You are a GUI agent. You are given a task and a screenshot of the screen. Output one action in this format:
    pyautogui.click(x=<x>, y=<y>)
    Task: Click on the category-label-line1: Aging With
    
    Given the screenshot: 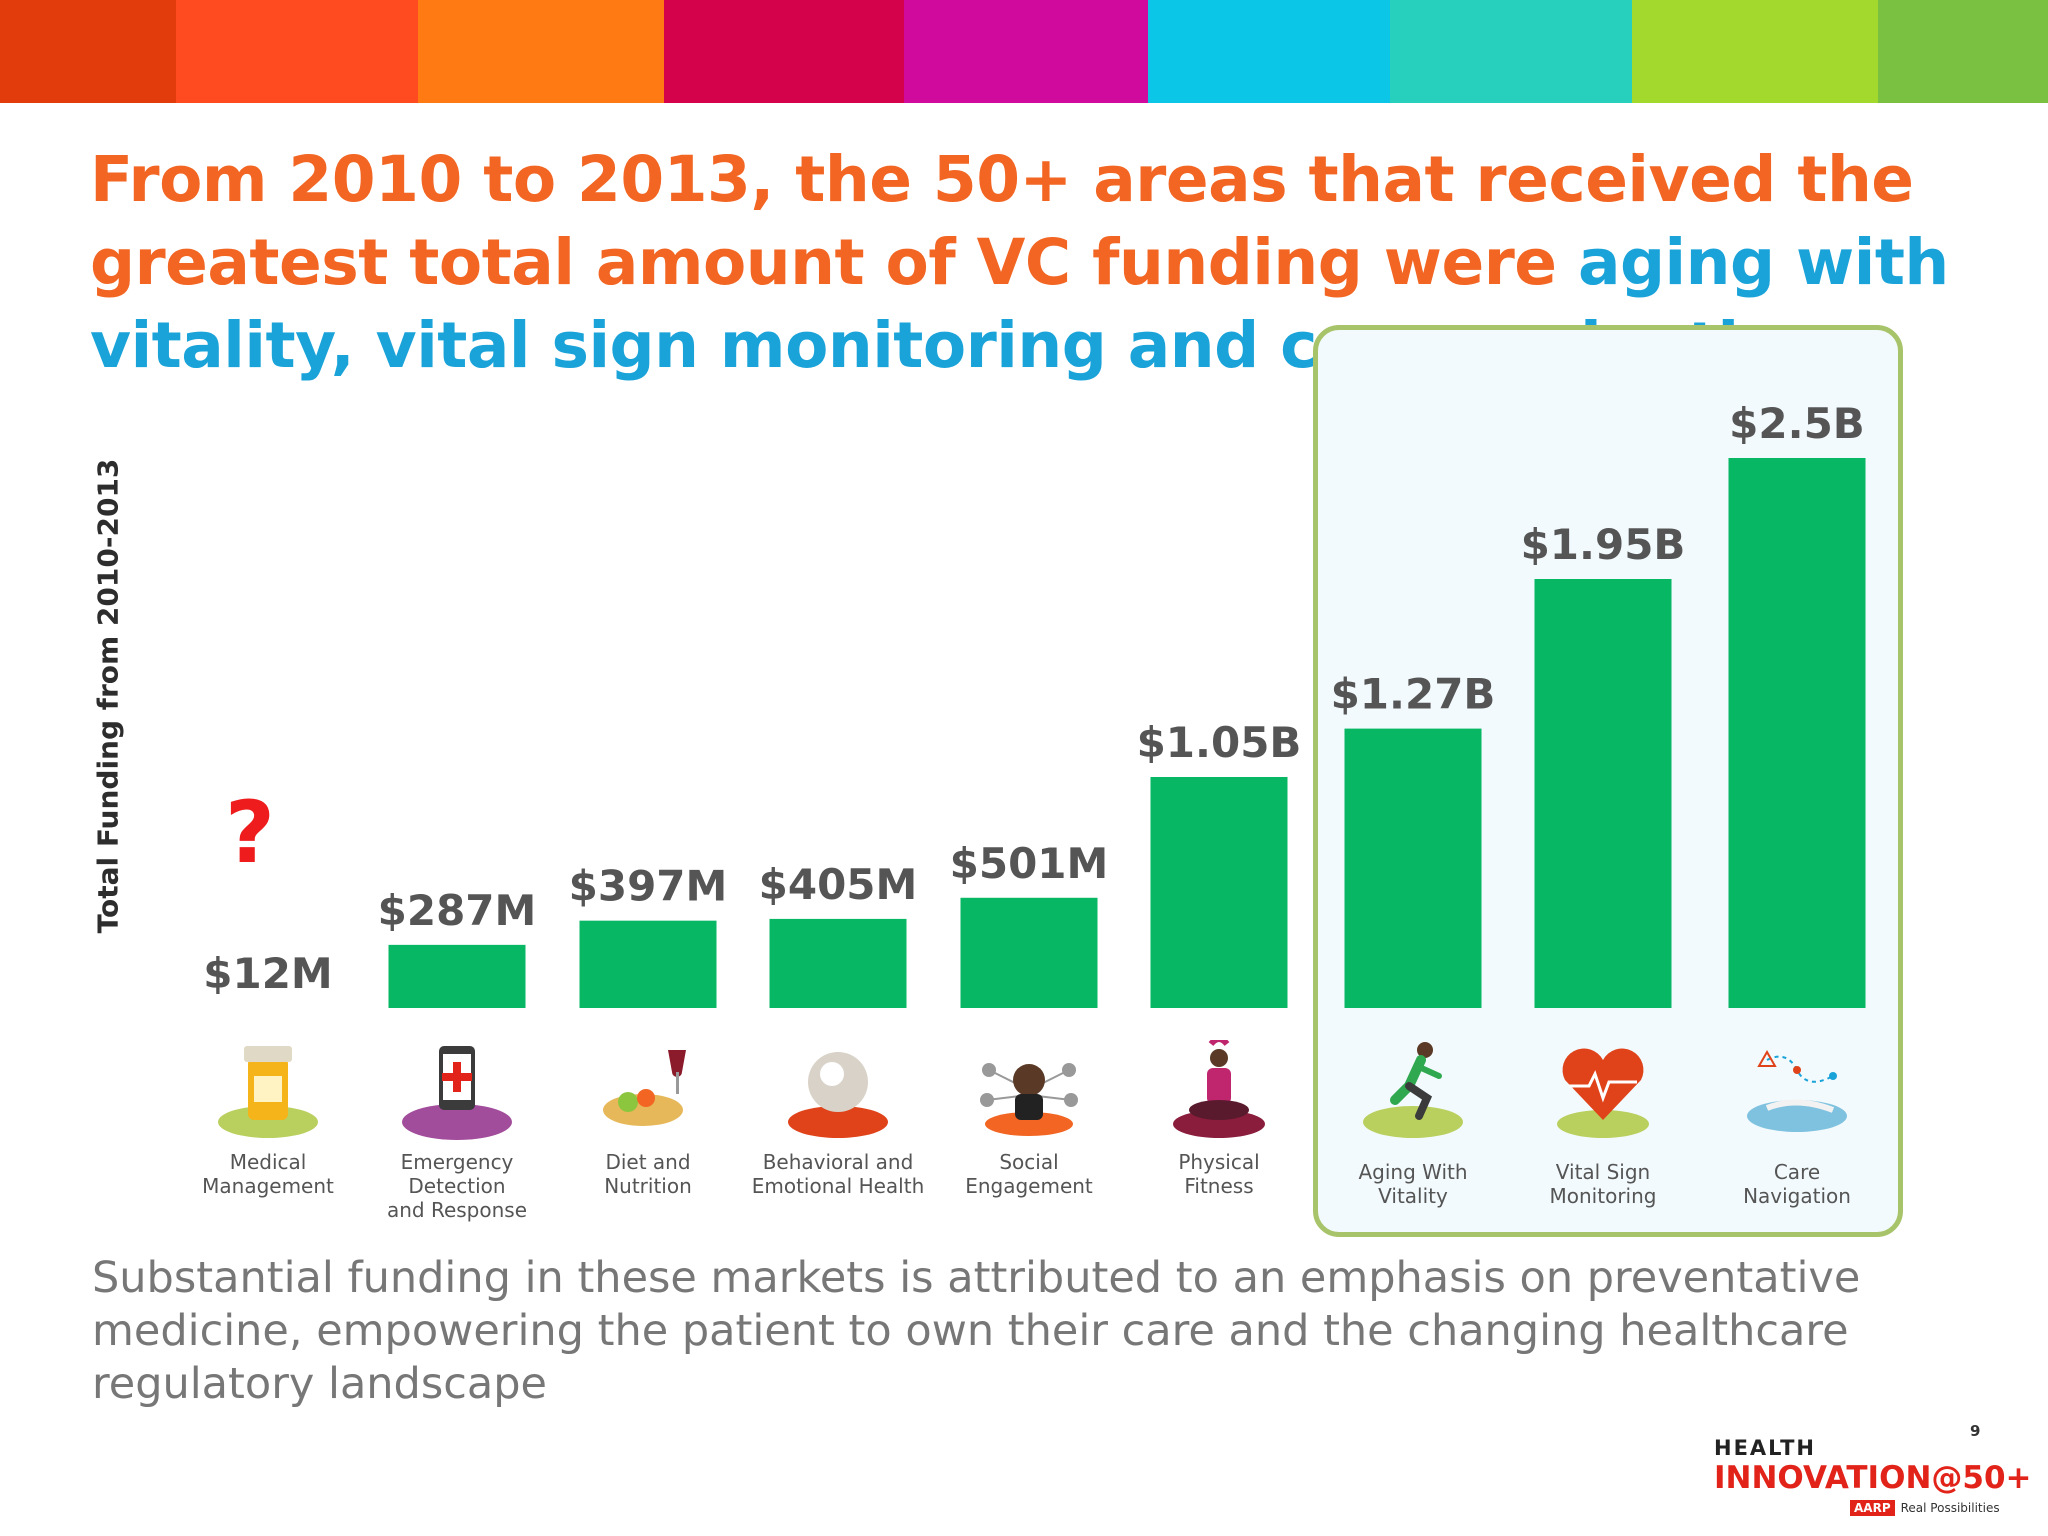 What is the action you would take?
    pyautogui.click(x=1413, y=1172)
    